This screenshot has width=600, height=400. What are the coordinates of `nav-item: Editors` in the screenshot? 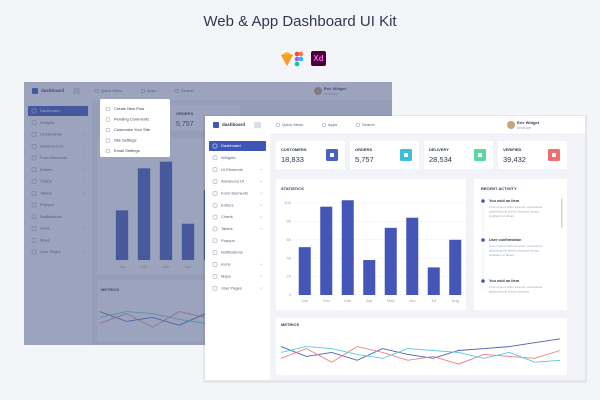 It's located at (227, 204).